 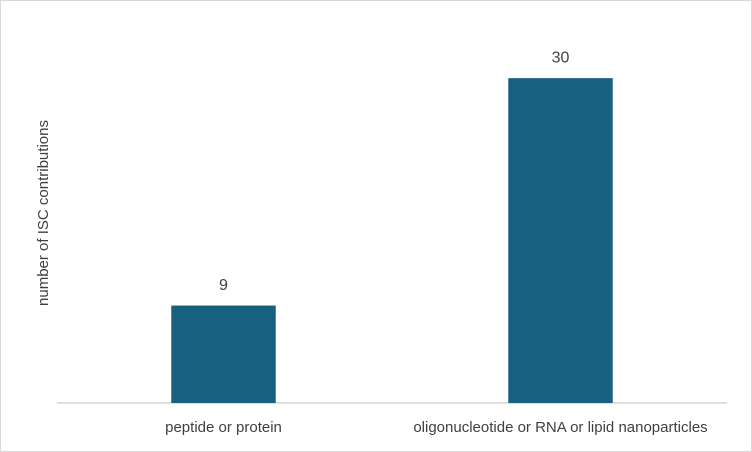 What do you see at coordinates (561, 57) in the screenshot?
I see `data-label: 30` at bounding box center [561, 57].